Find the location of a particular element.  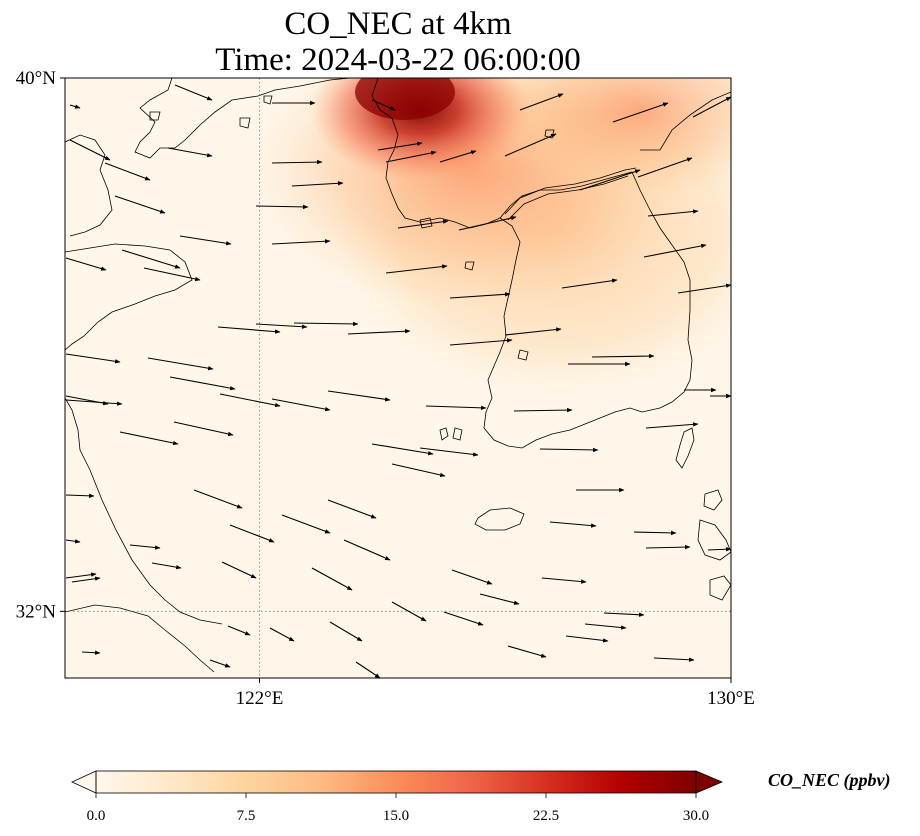

colorbar-extend-high is located at coordinates (709, 782).